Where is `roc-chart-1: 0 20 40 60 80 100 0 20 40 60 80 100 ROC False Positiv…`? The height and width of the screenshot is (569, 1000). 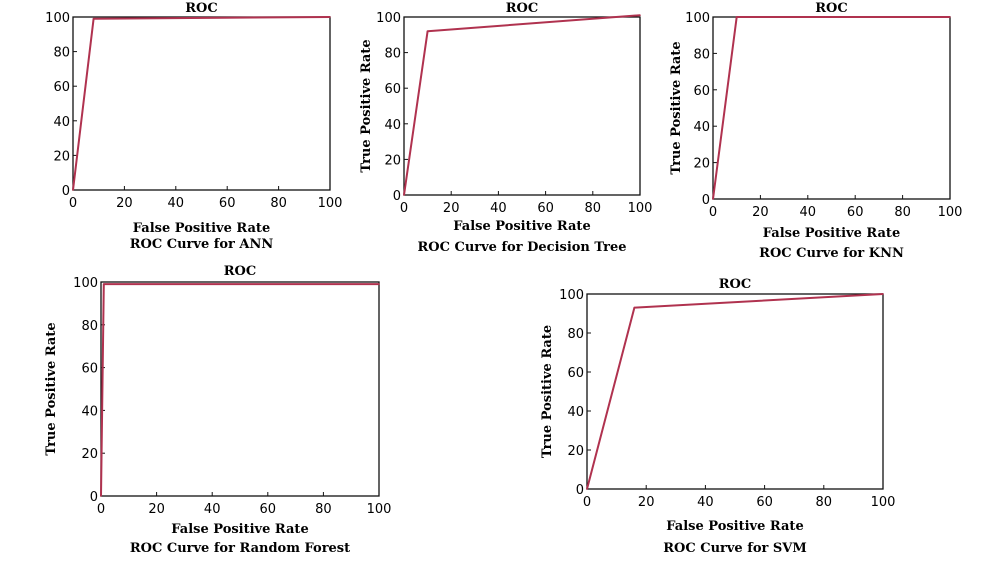 roc-chart-1: 0 20 40 60 80 100 0 20 40 60 80 100 ROC False Positiv… is located at coordinates (193, 126).